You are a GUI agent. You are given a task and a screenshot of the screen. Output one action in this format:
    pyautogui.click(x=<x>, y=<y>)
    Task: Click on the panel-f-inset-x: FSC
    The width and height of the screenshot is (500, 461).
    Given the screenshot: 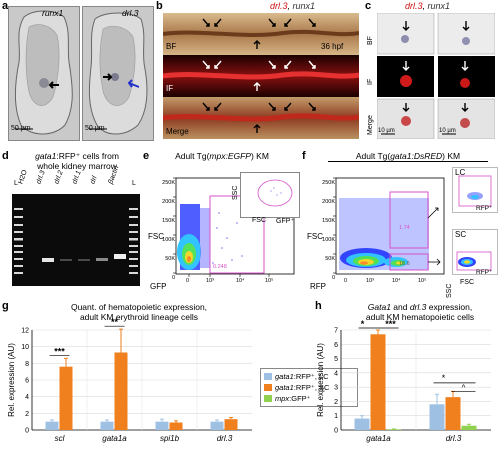 What is the action you would take?
    pyautogui.click(x=467, y=282)
    